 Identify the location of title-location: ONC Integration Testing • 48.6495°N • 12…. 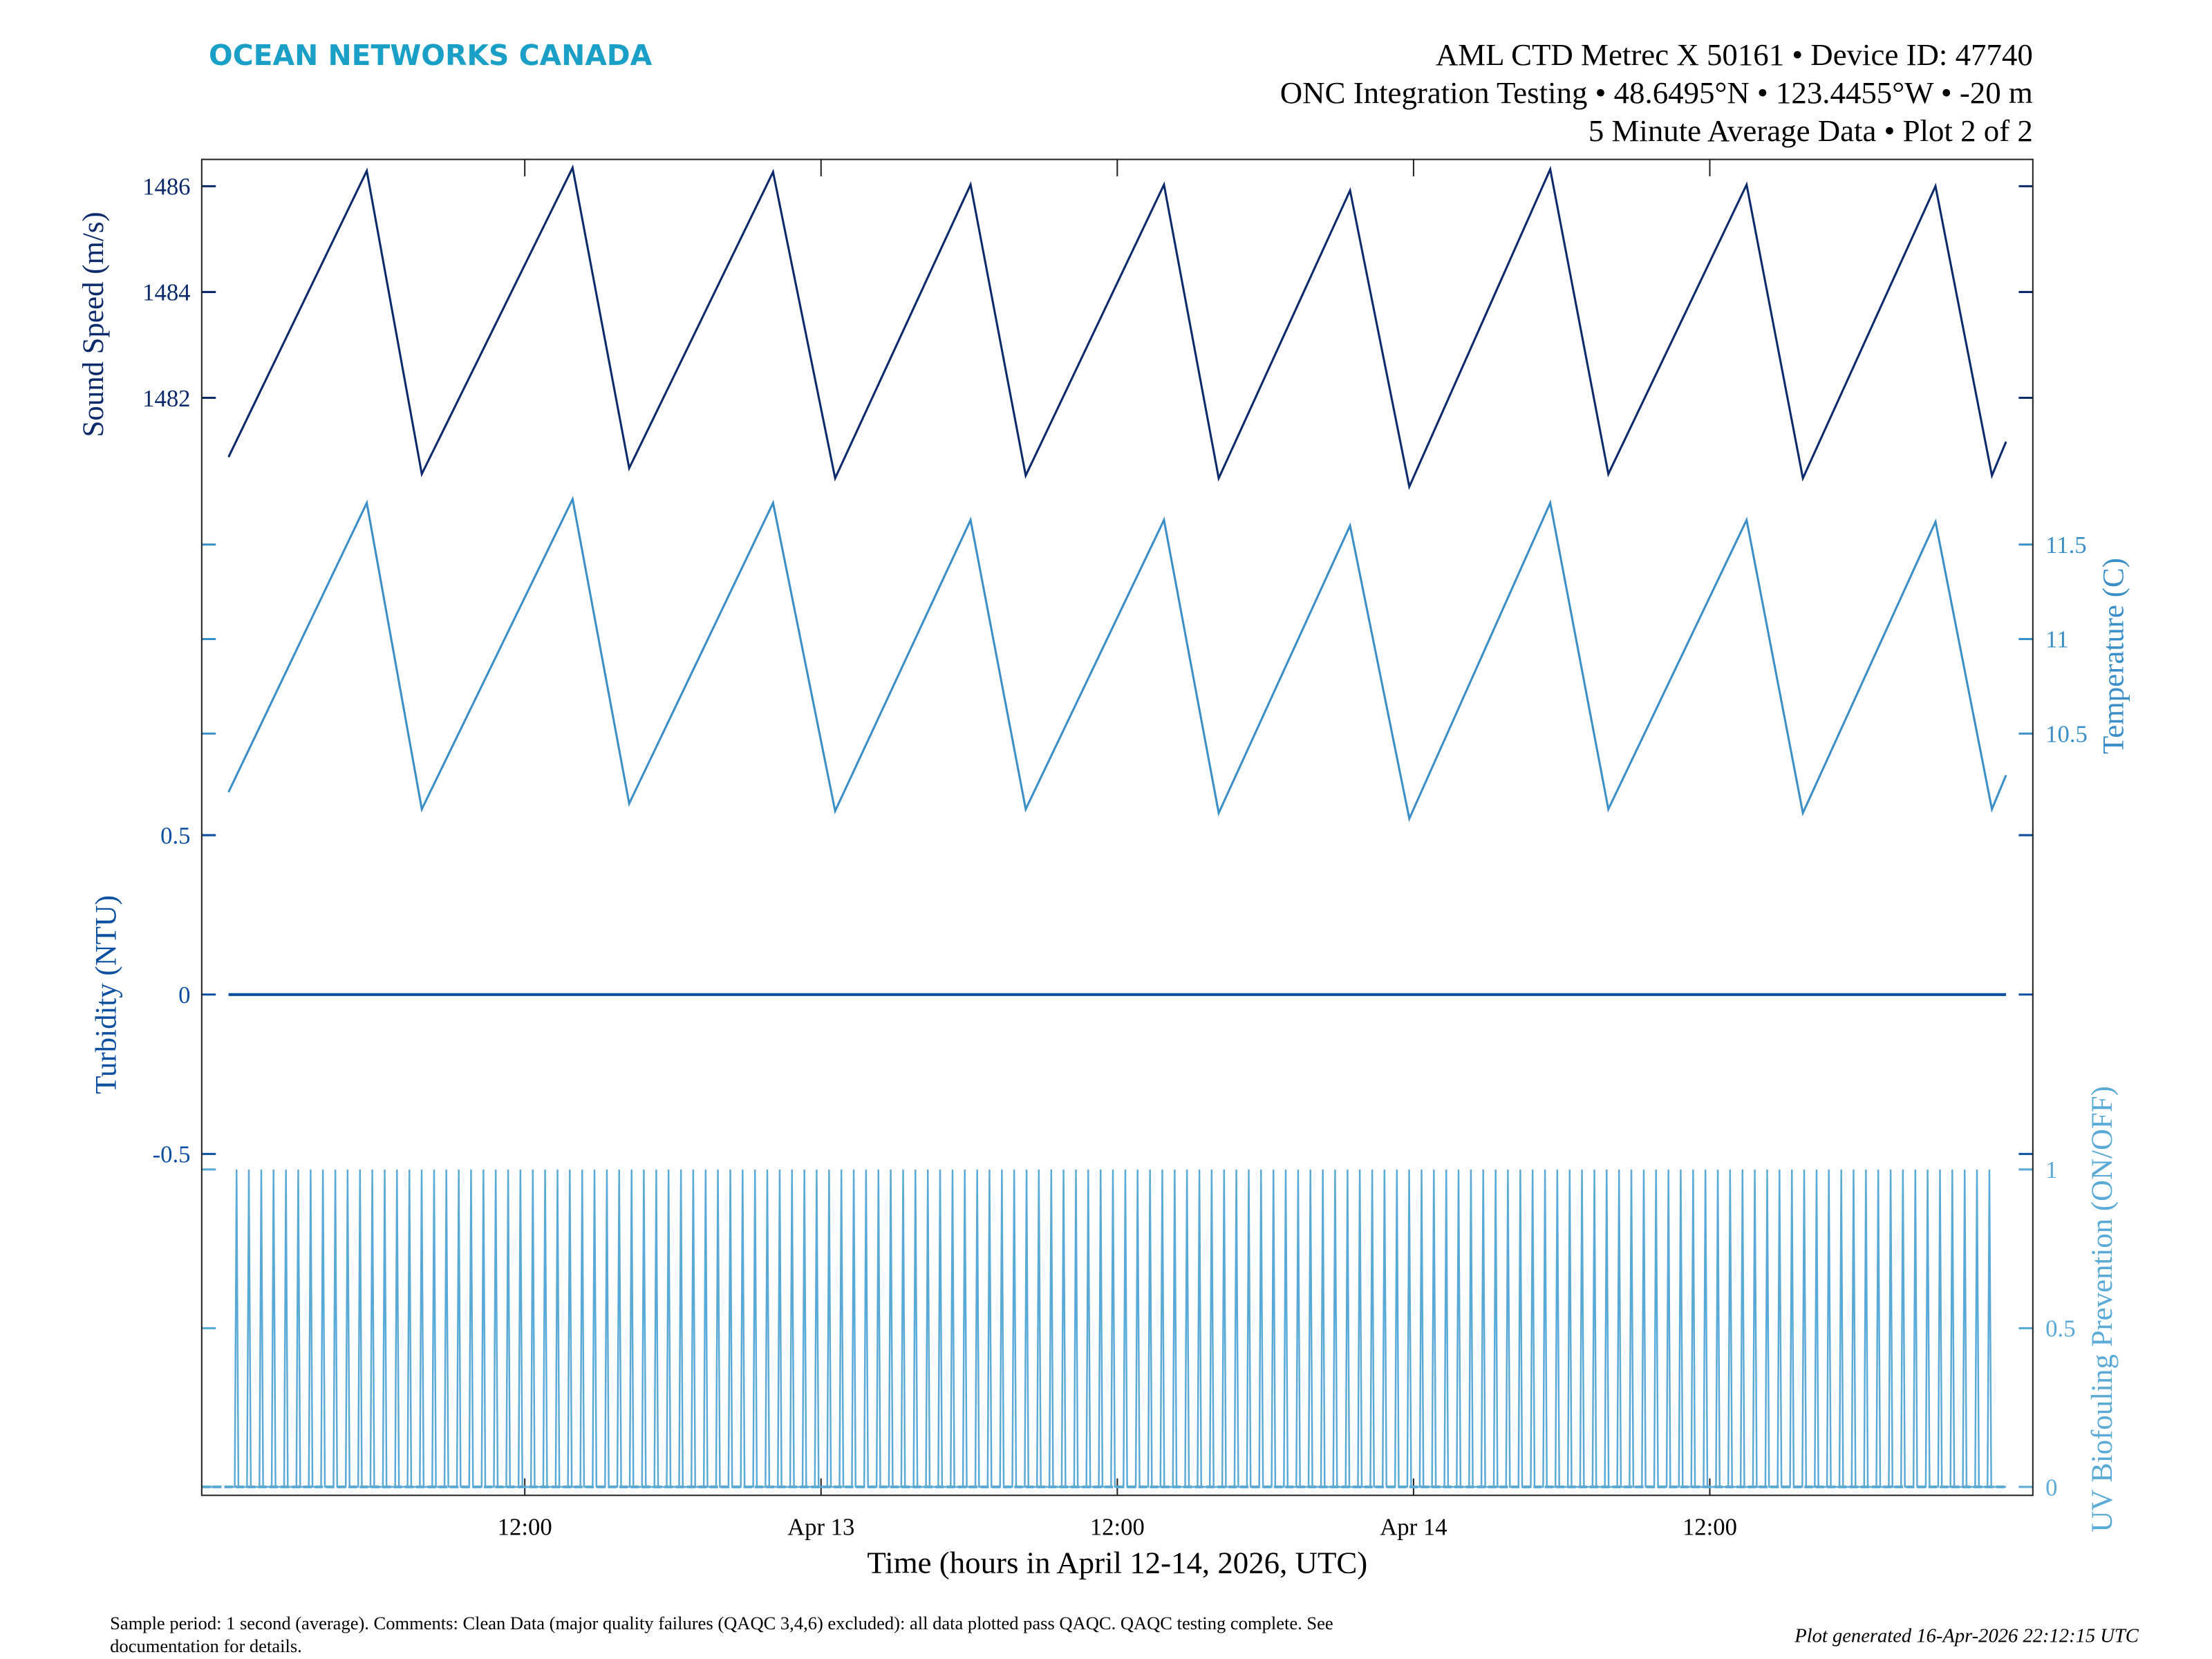
(1657, 92).